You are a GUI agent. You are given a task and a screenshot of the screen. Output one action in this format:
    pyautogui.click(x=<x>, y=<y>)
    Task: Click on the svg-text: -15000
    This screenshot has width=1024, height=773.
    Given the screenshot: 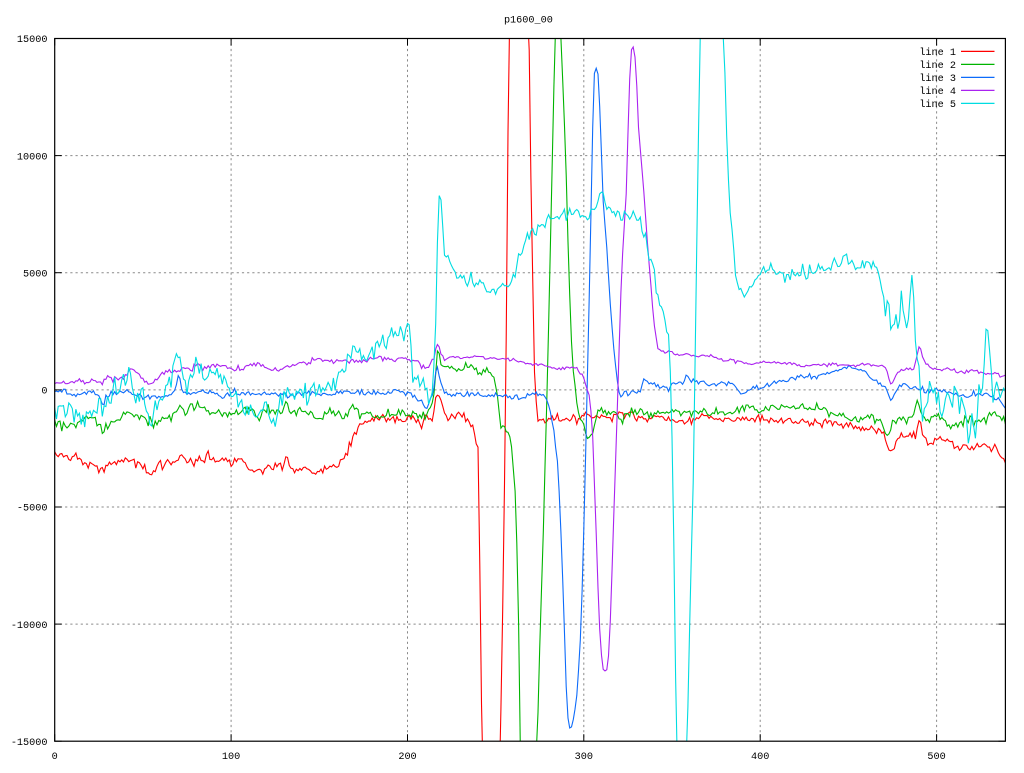 What is the action you would take?
    pyautogui.click(x=29, y=743)
    